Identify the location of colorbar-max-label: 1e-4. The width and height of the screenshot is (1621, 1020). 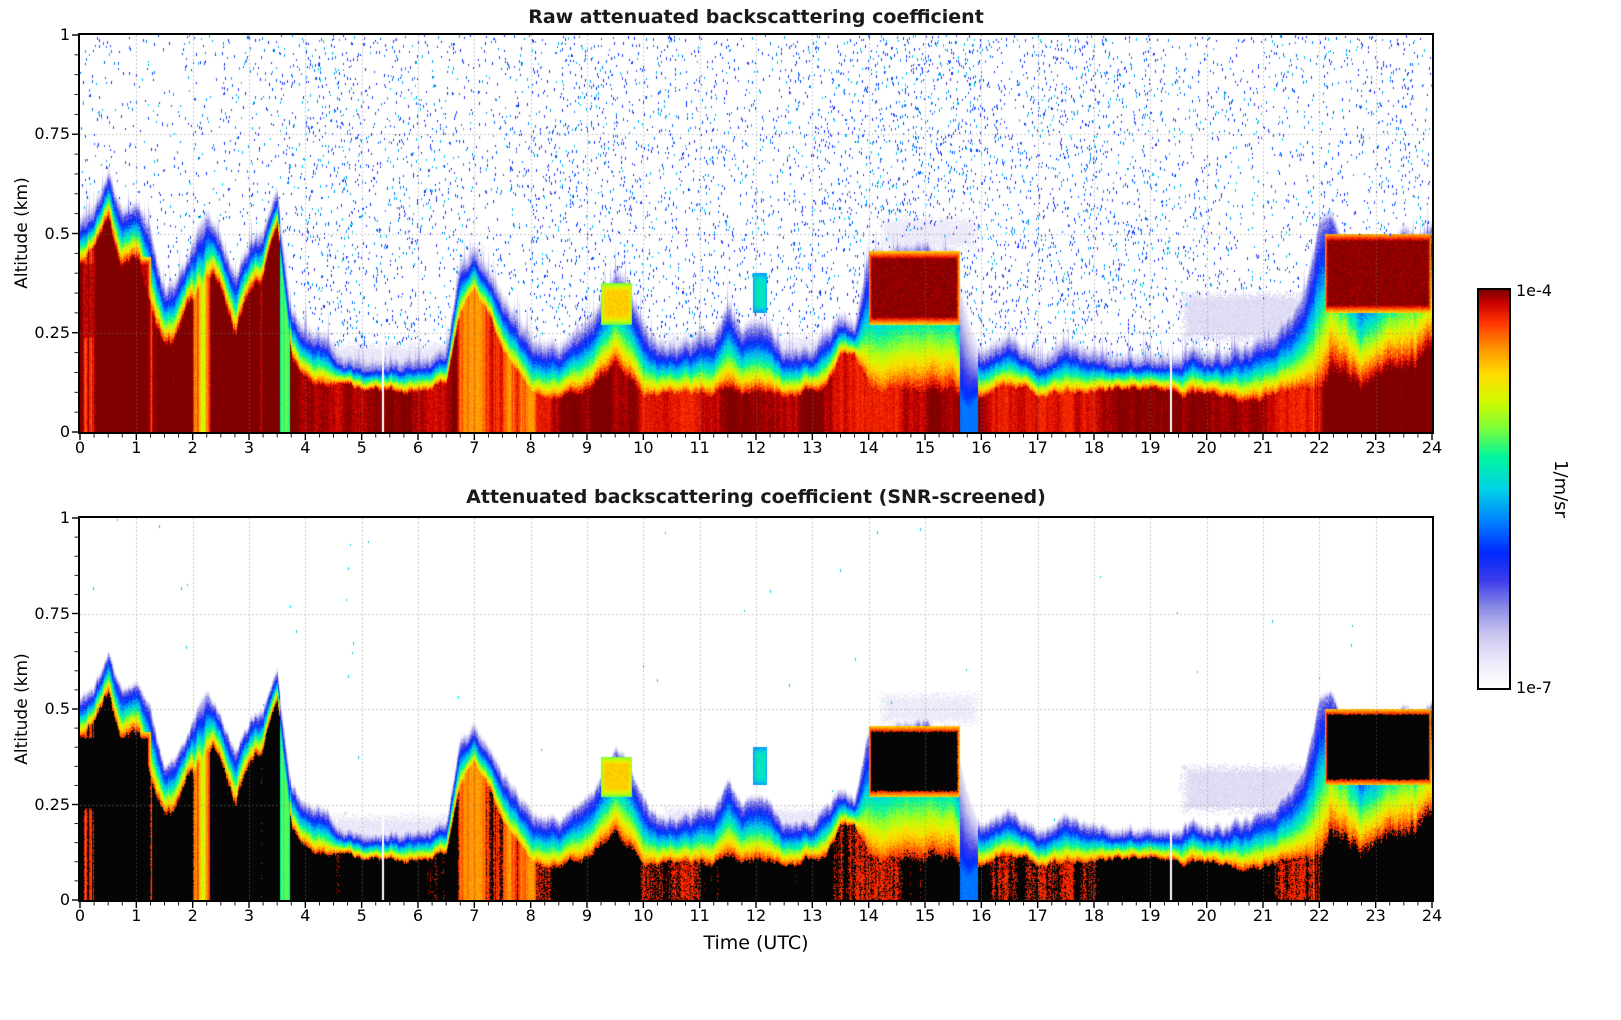
(1534, 290).